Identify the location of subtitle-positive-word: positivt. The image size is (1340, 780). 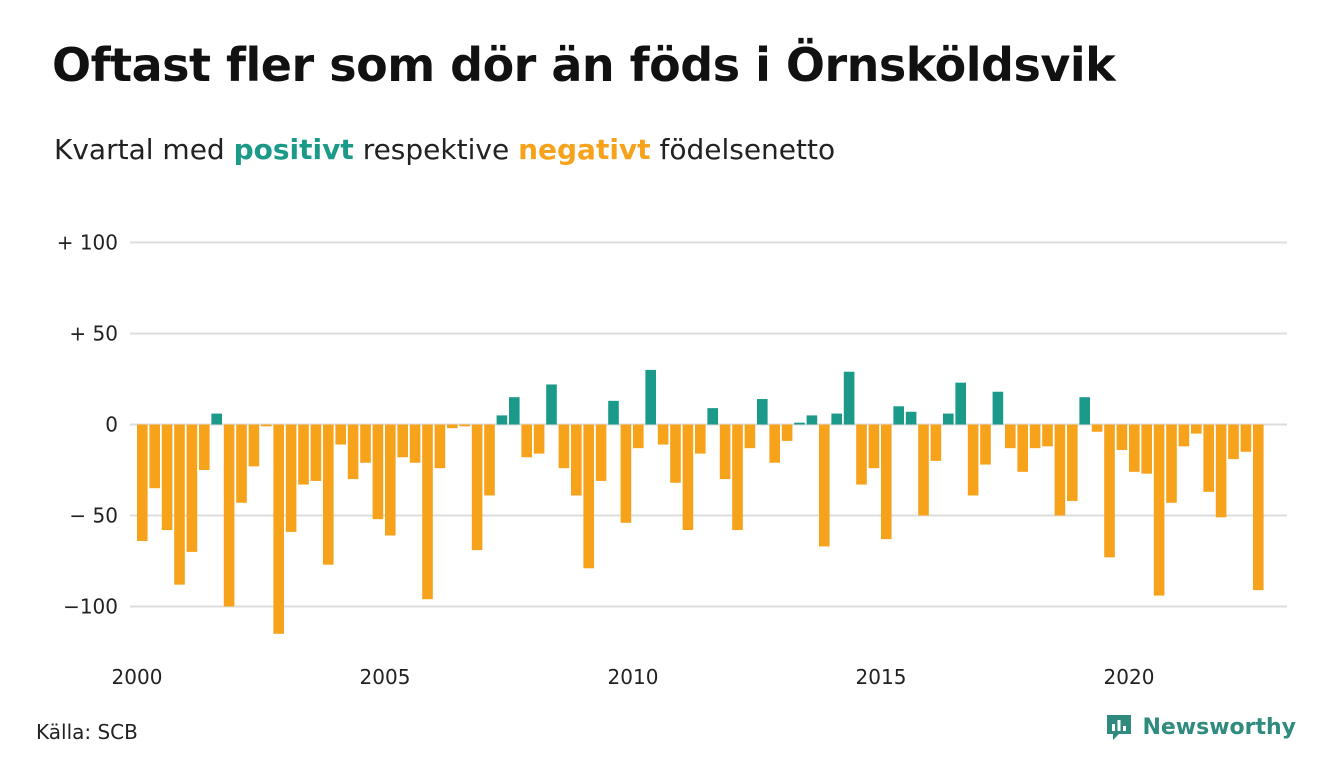
(293, 149).